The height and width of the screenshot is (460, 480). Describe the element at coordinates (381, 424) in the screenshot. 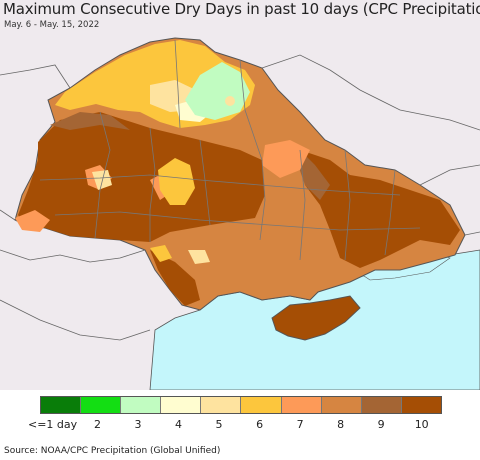

I see `legend-label-8: 9` at that location.